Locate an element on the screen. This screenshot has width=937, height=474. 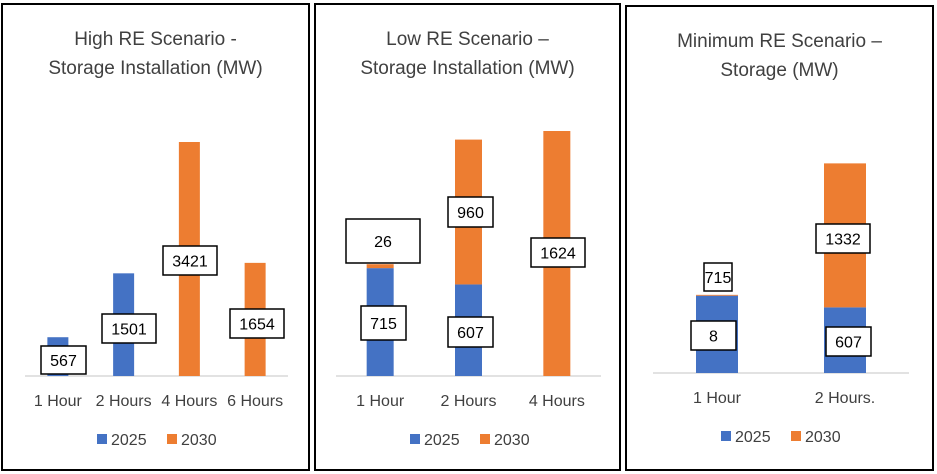
data-label: 3421 is located at coordinates (190, 262).